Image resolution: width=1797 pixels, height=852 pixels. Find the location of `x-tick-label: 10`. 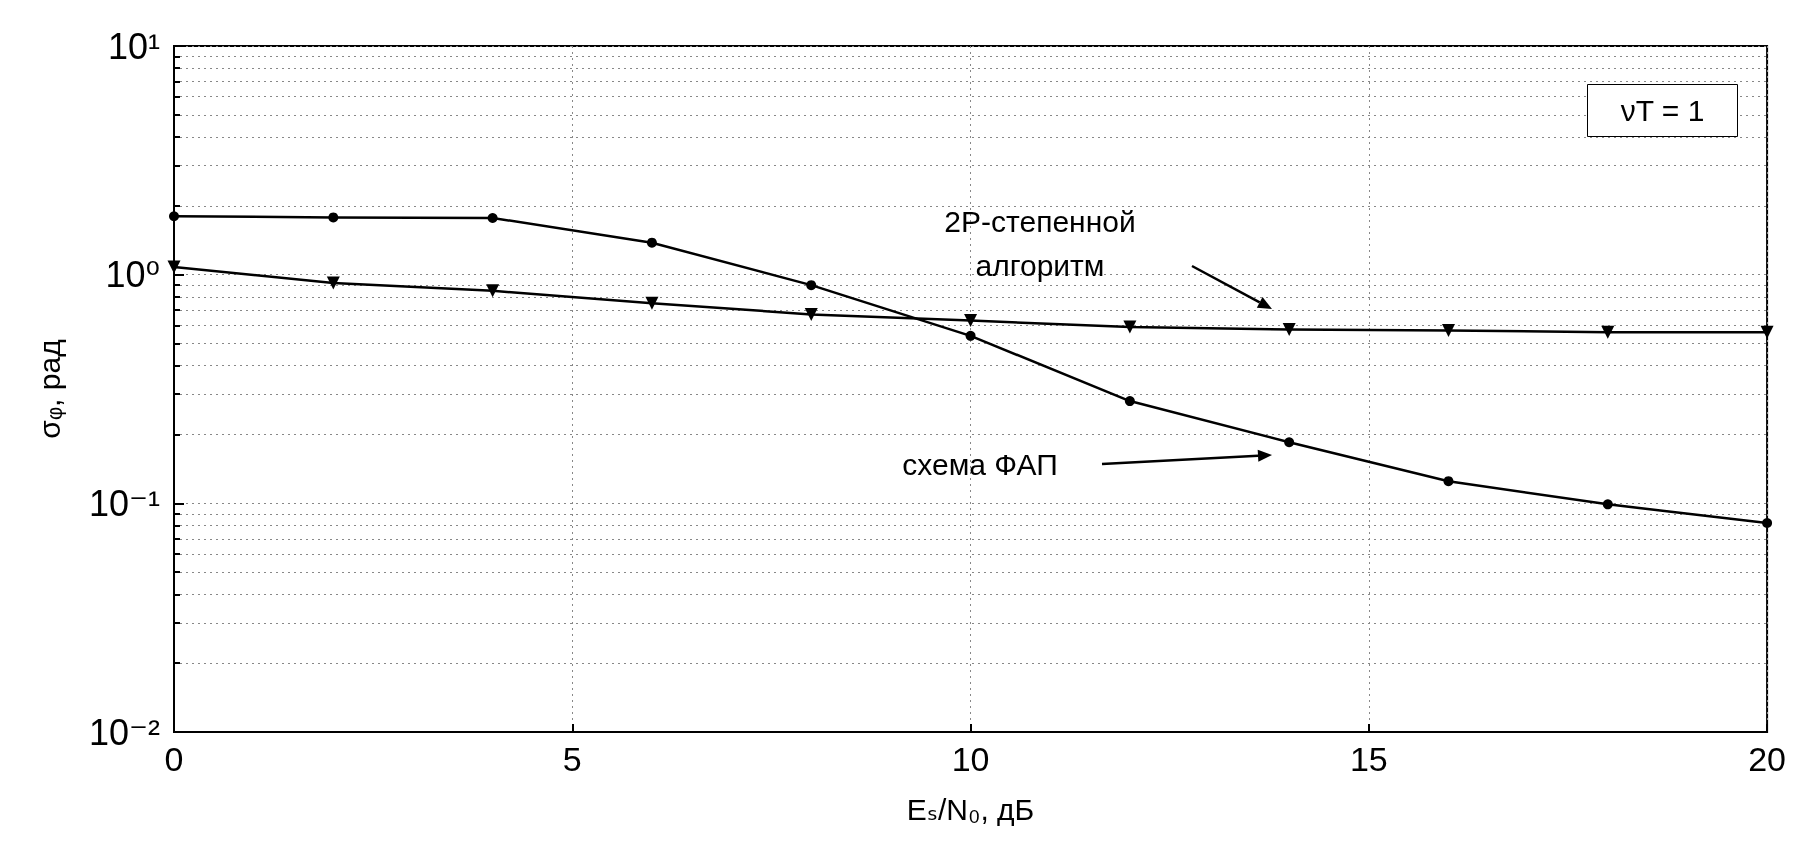

x-tick-label: 10 is located at coordinates (970, 759).